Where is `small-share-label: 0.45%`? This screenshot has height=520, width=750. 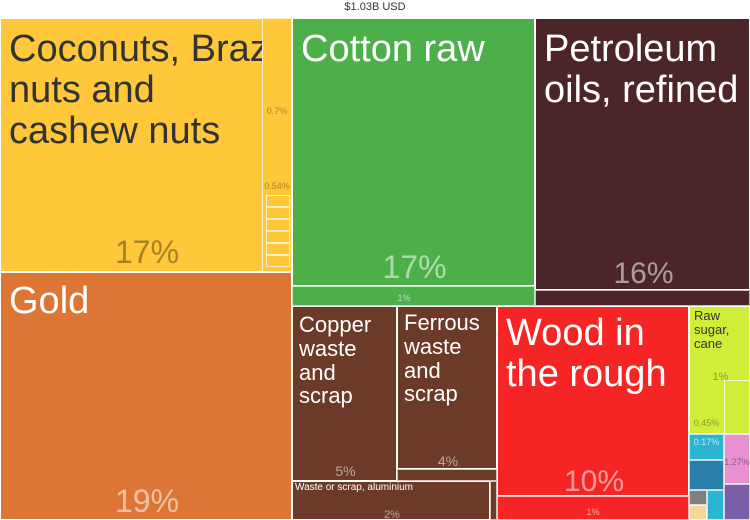 small-share-label: 0.45% is located at coordinates (706, 423).